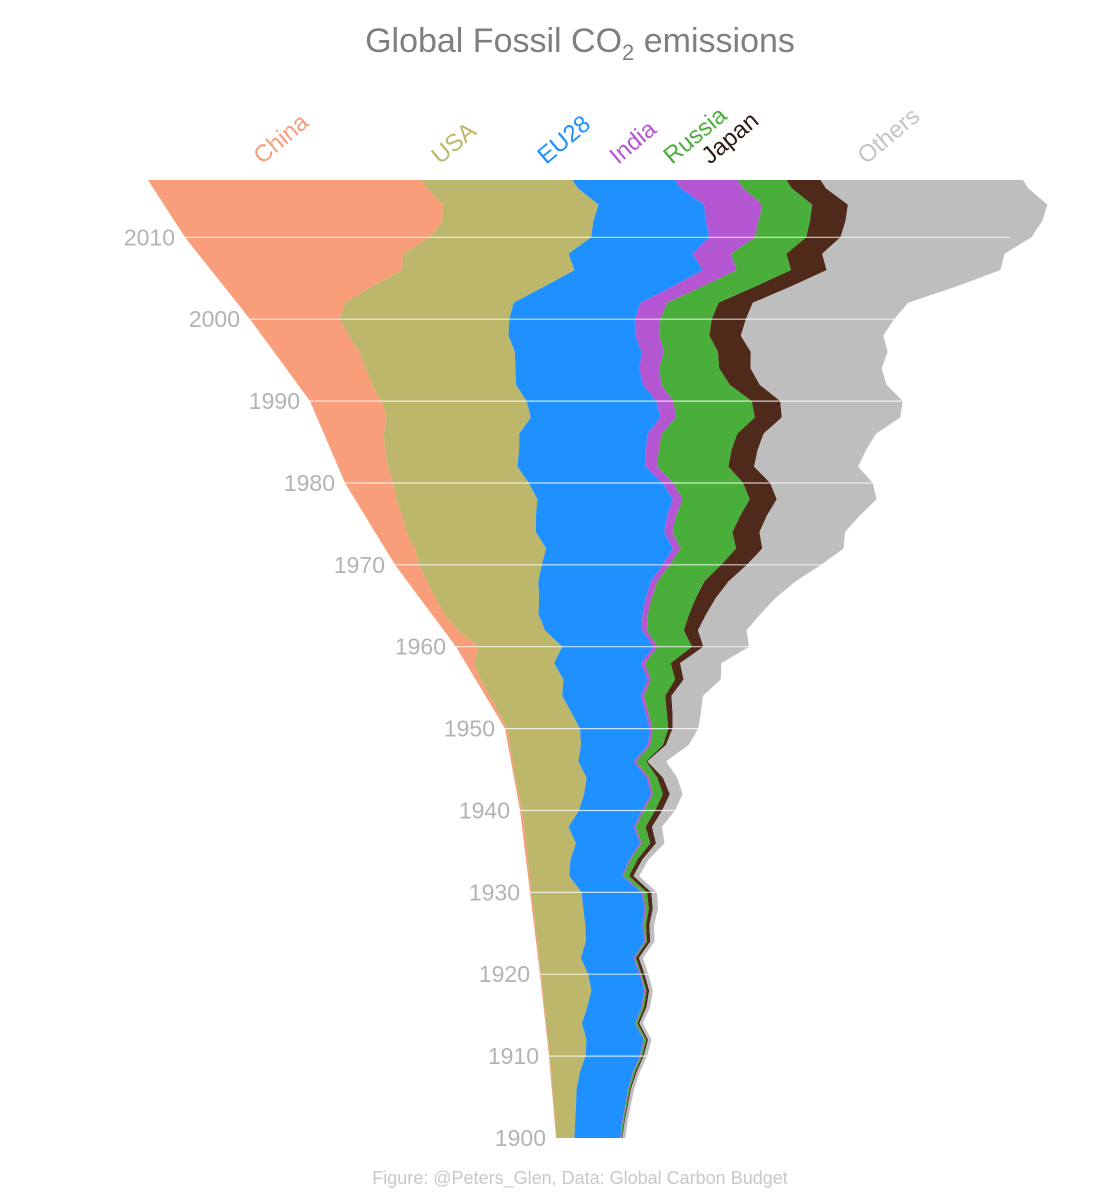 The width and height of the screenshot is (1120, 1200). Describe the element at coordinates (716, 659) in the screenshot. I see `area-russia` at that location.